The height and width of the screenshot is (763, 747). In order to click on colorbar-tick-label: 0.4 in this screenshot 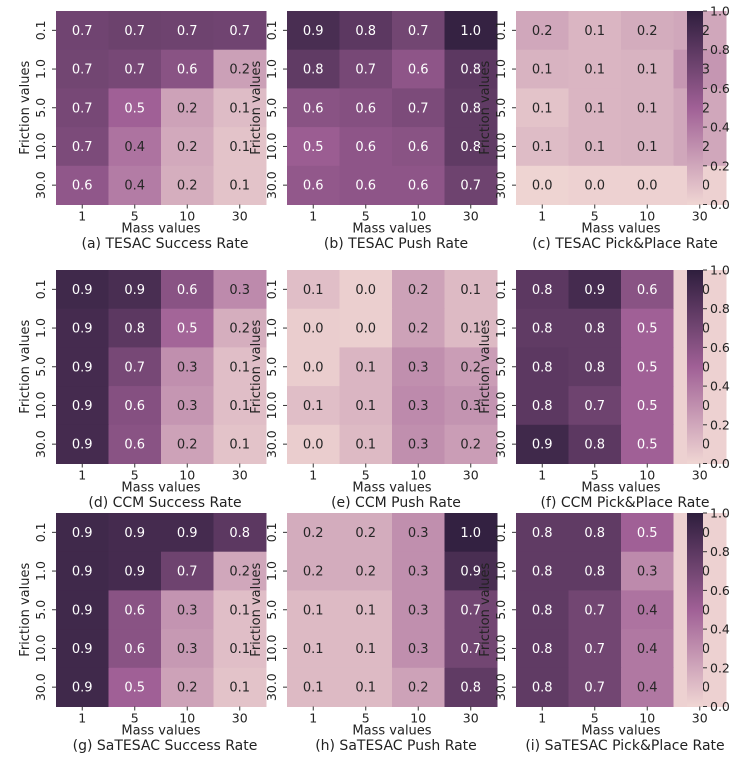, I will do `click(720, 629)`.